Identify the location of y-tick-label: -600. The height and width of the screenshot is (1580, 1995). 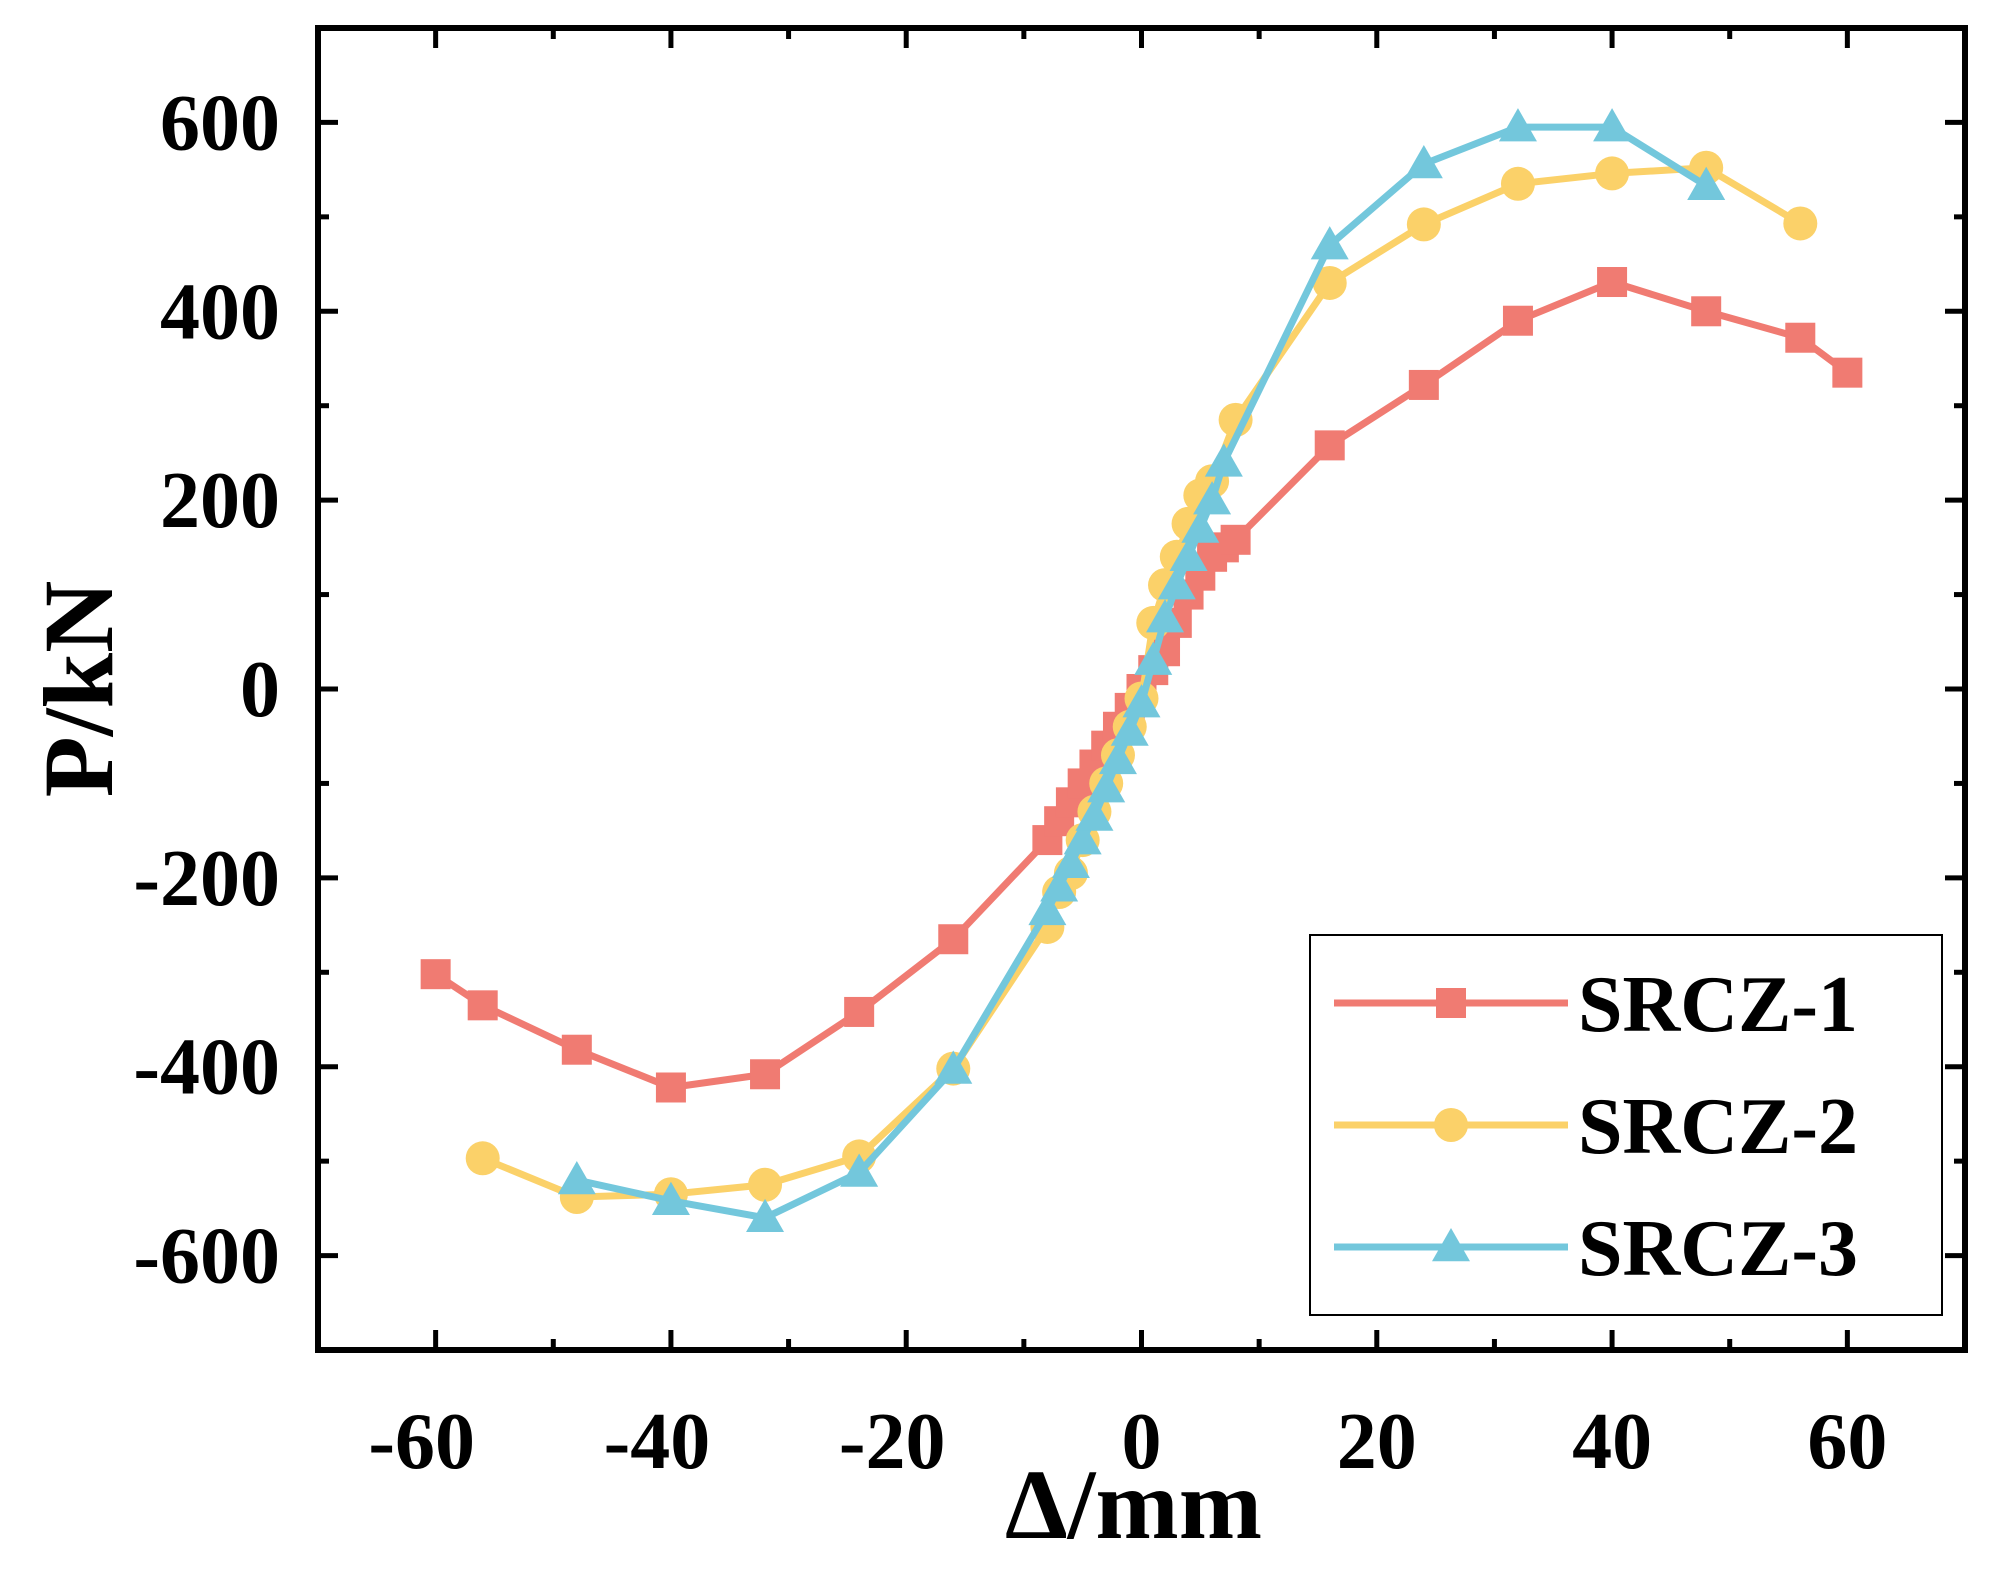
(206, 1257).